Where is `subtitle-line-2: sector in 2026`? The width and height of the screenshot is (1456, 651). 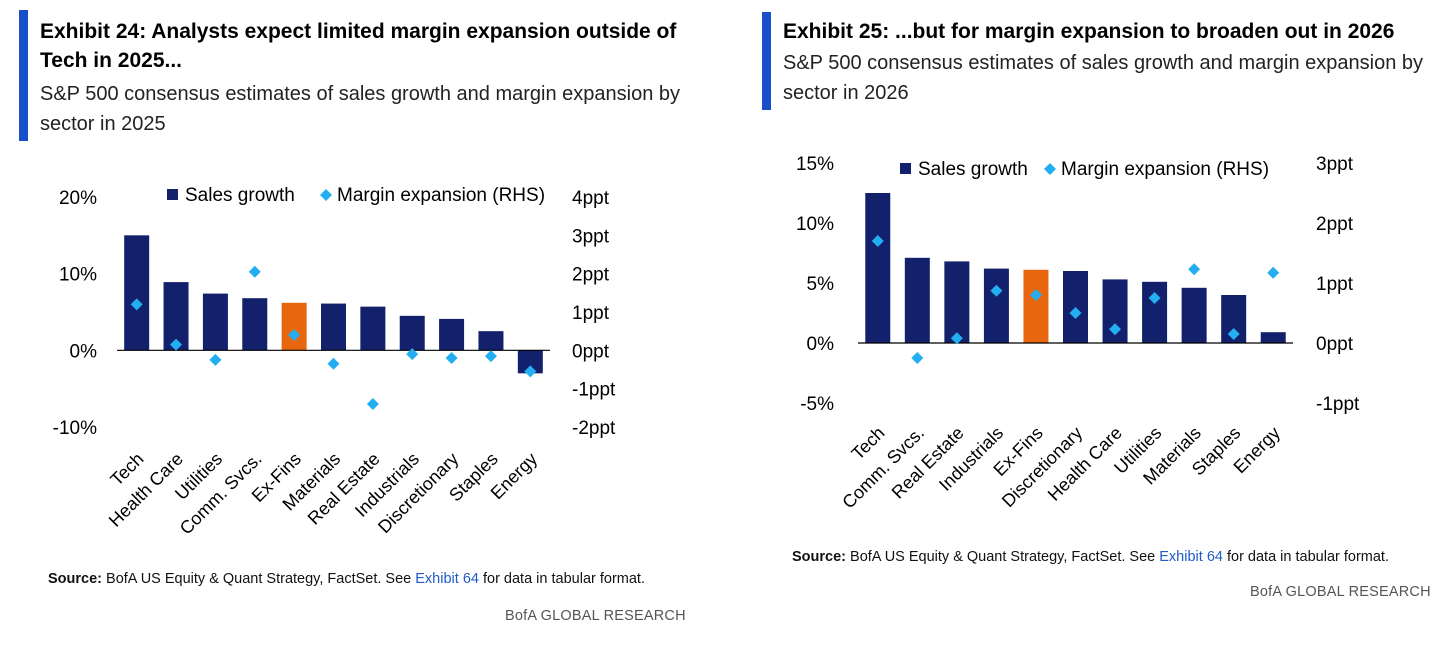
subtitle-line-2: sector in 2026 is located at coordinates (846, 93).